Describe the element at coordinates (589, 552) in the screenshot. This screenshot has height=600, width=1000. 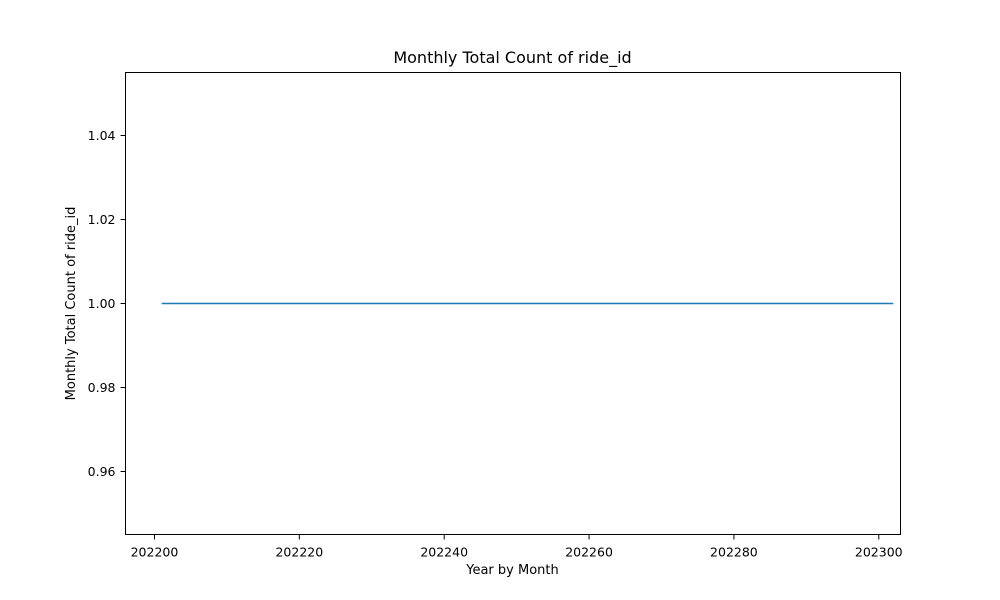
I see `x-tick-label: 202260` at that location.